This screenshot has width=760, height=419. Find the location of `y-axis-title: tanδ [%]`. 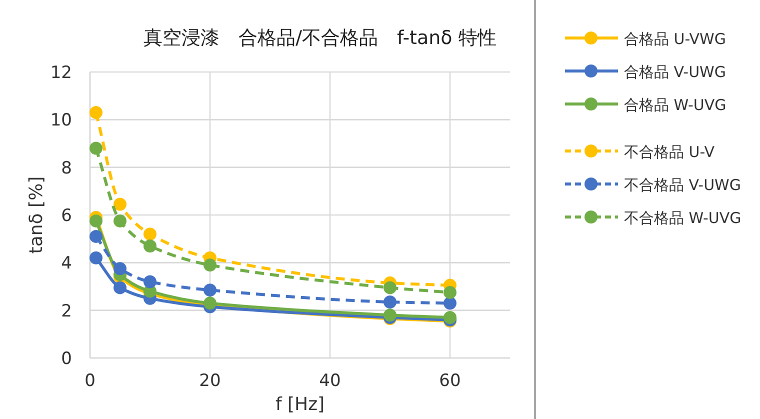

y-axis-title: tanδ [%] is located at coordinates (36, 215).